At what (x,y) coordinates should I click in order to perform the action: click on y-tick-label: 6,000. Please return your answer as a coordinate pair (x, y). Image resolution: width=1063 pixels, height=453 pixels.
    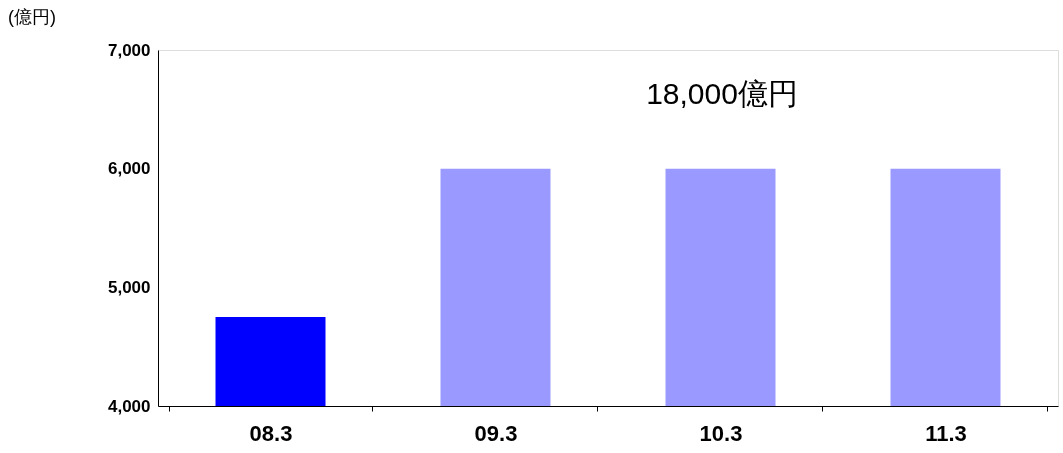
    Looking at the image, I should click on (129, 169).